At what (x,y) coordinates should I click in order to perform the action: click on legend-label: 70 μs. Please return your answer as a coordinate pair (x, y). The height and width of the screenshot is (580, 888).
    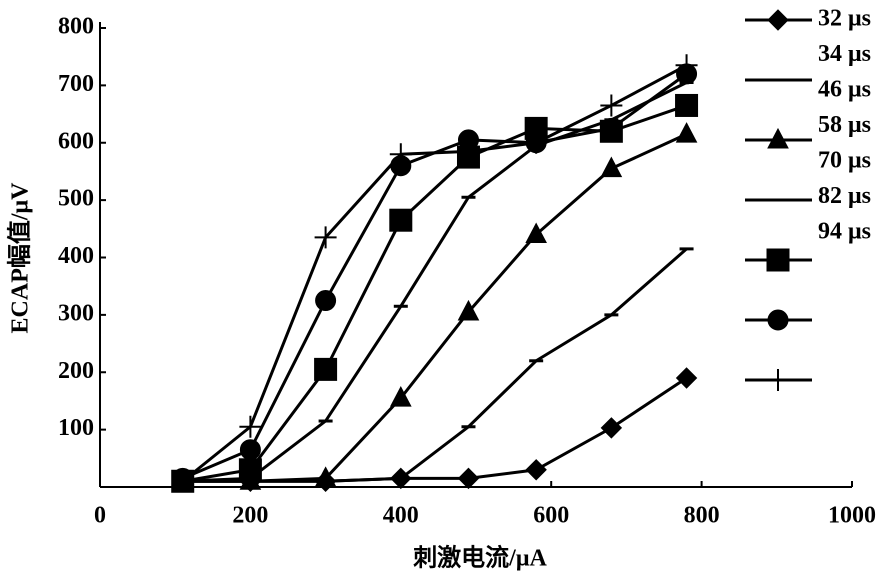
    Looking at the image, I should click on (844, 161).